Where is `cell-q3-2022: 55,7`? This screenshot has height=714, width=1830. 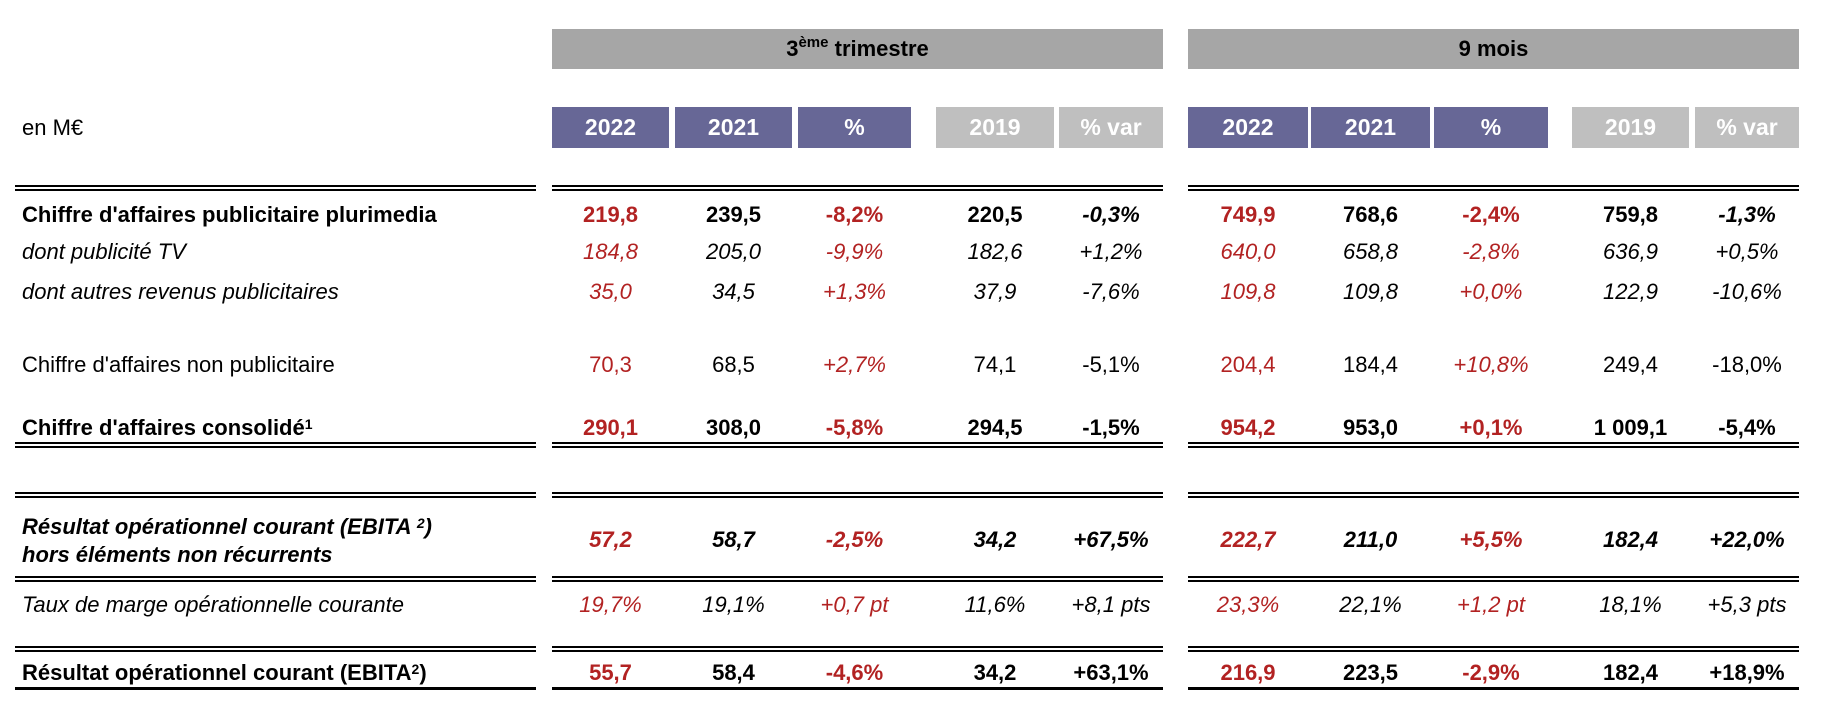 cell-q3-2022: 55,7 is located at coordinates (610, 672).